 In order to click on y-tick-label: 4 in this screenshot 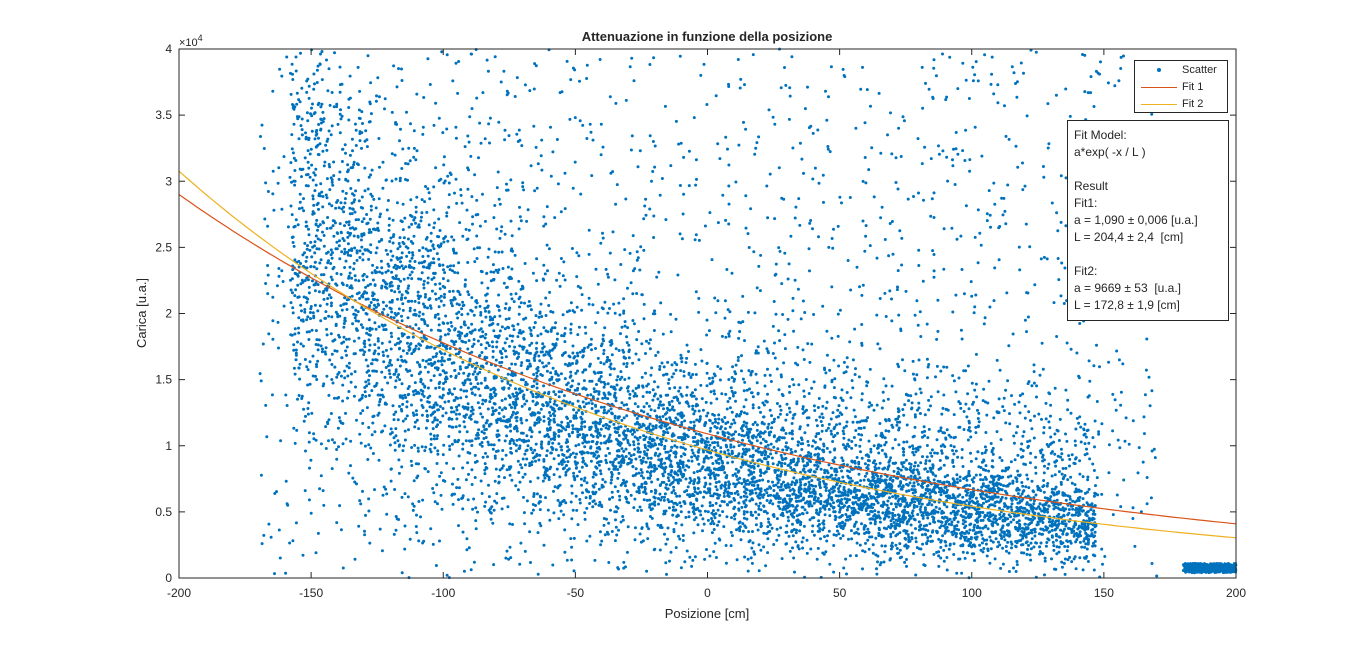, I will do `click(168, 49)`.